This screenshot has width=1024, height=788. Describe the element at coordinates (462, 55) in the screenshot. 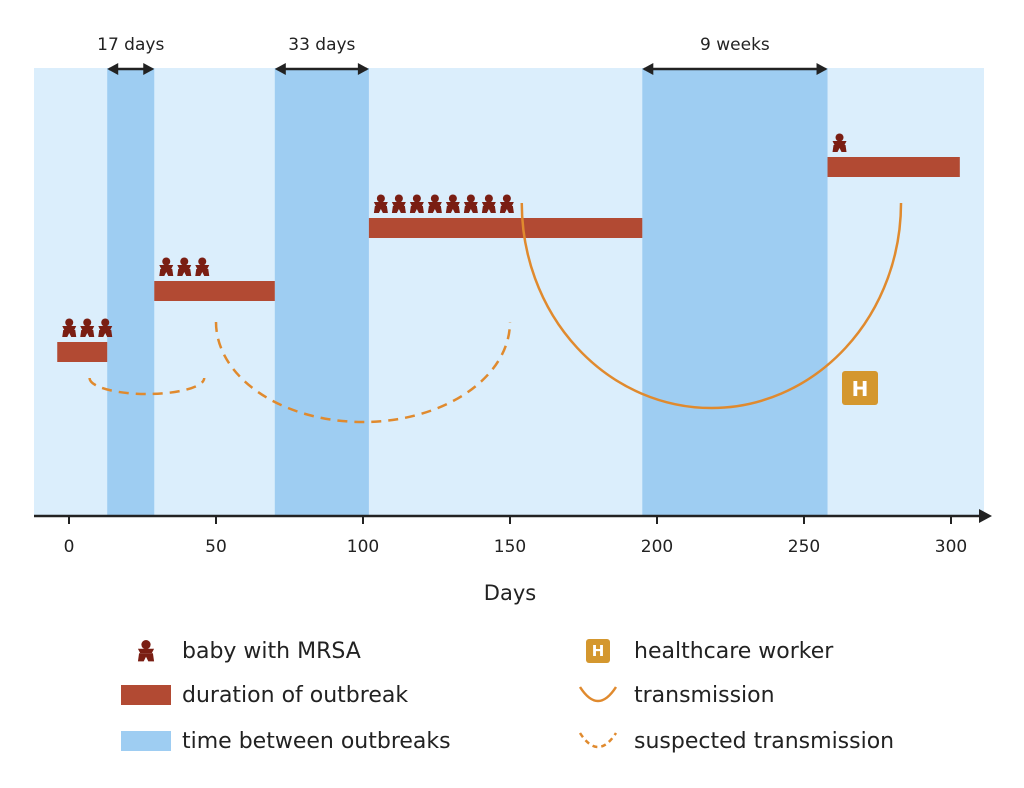

I see `gap-bracket-layer: 17 days 33 days 9 weeks` at that location.